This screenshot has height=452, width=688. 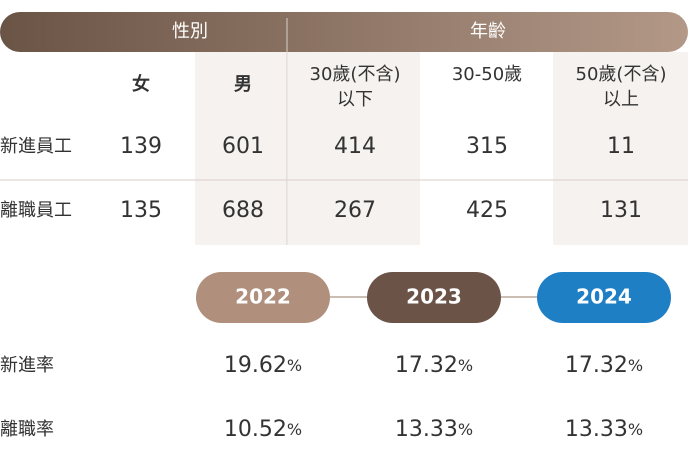 I want to click on cell: 267, so click(x=355, y=210).